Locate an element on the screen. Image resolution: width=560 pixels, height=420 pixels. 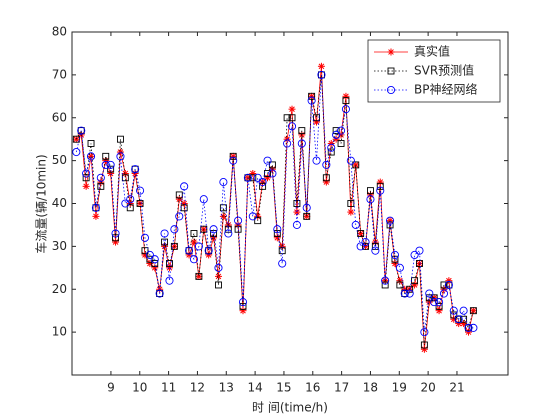
legend-label: 真实值 is located at coordinates (432, 51).